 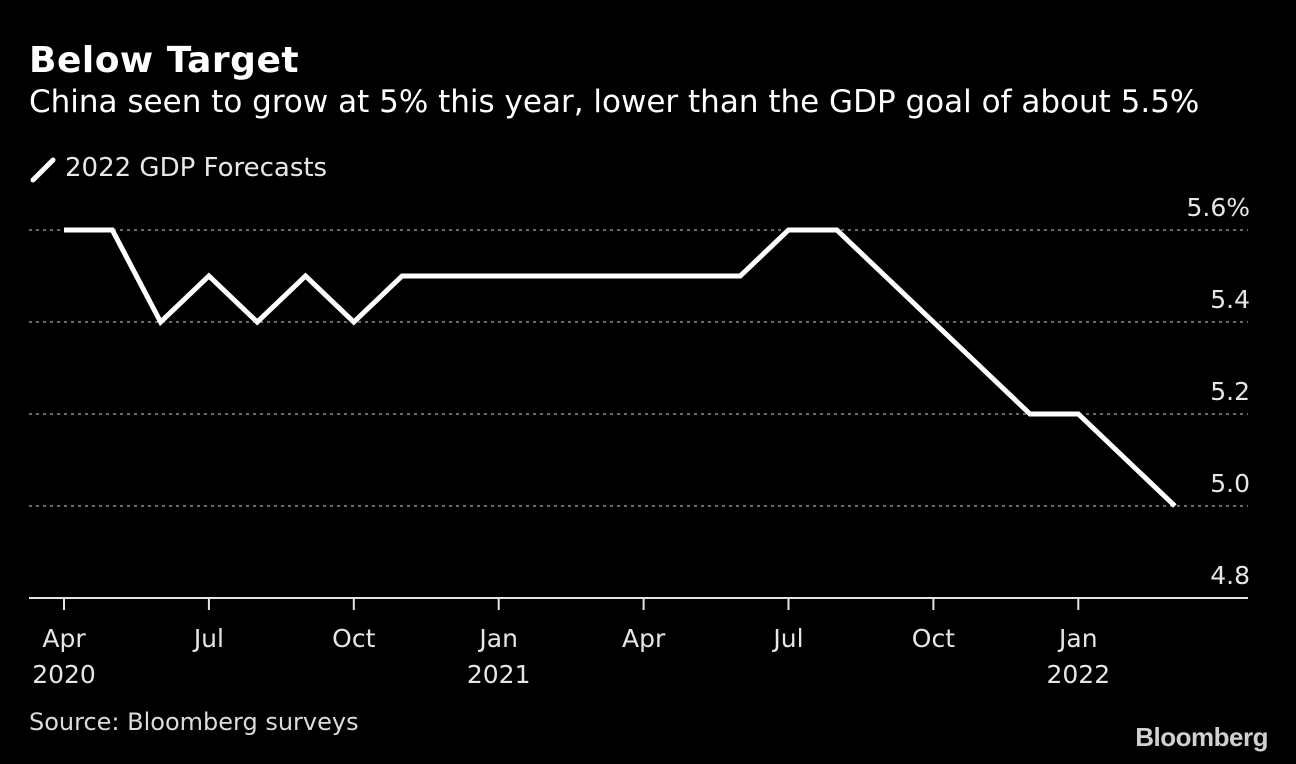 What do you see at coordinates (638, 603) in the screenshot?
I see `x-axis` at bounding box center [638, 603].